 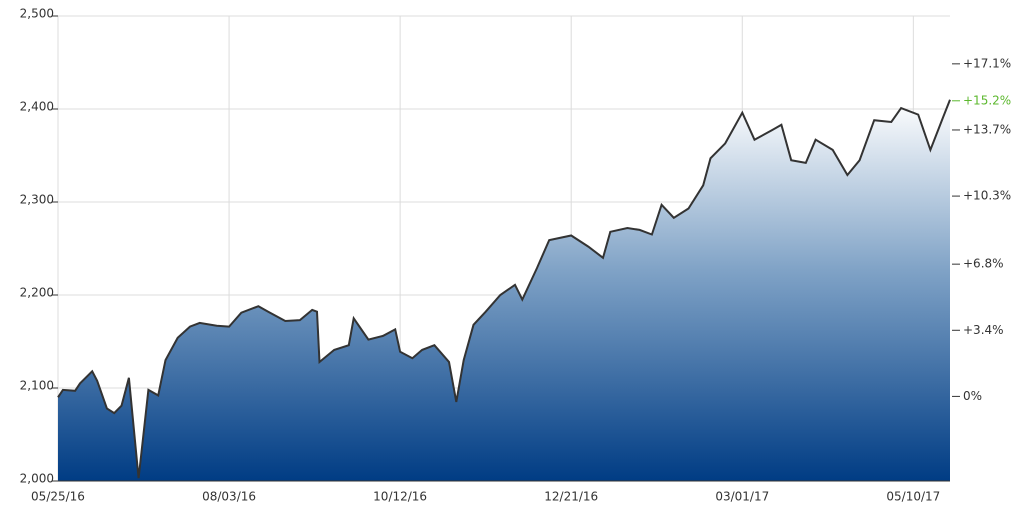 What do you see at coordinates (37, 200) in the screenshot?
I see `y-tick-label: 2,300` at bounding box center [37, 200].